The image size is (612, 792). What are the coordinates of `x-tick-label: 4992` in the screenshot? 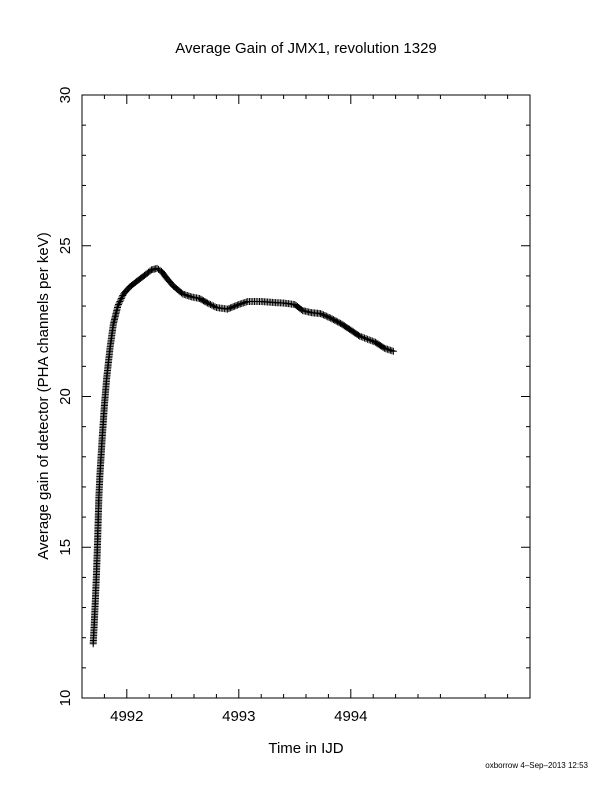 It's located at (126, 716).